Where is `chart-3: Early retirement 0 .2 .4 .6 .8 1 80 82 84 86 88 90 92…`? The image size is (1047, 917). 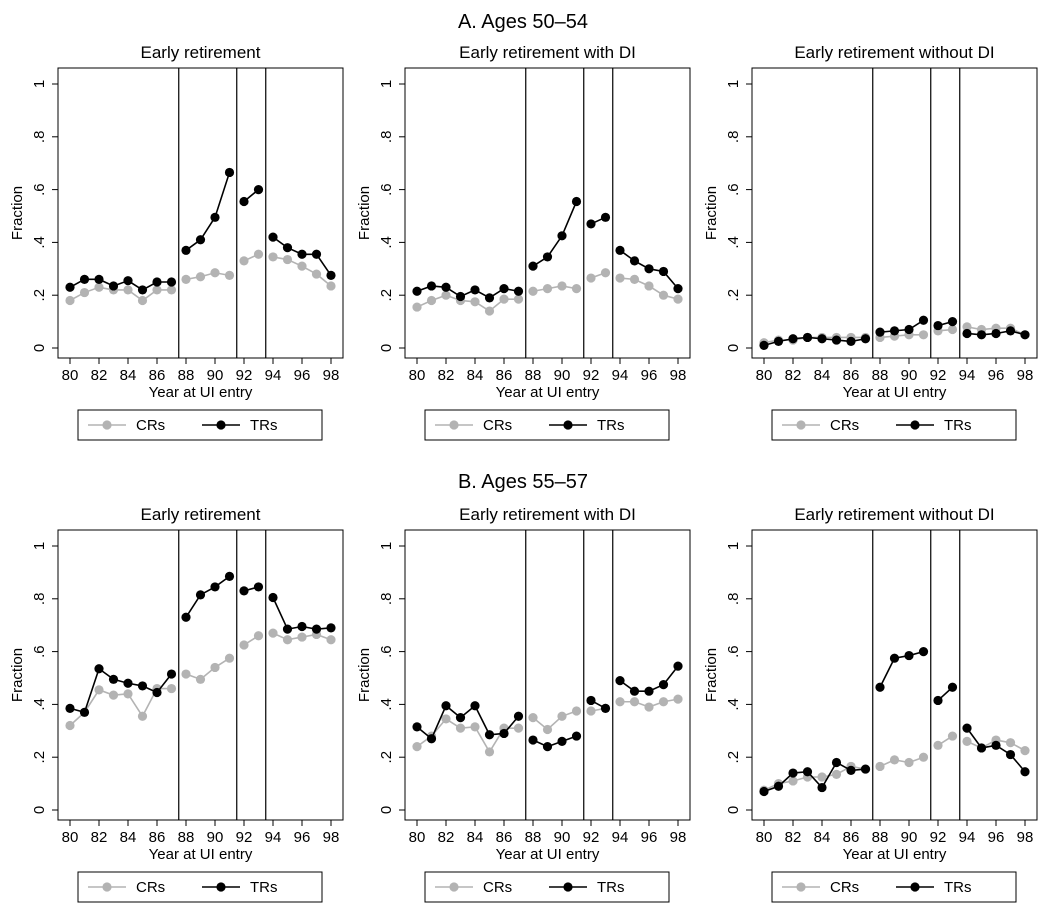
chart-3: Early retirement 0 .2 .4 .6 .8 1 80 82 84 86 88 90 92… is located at coordinates (176, 704).